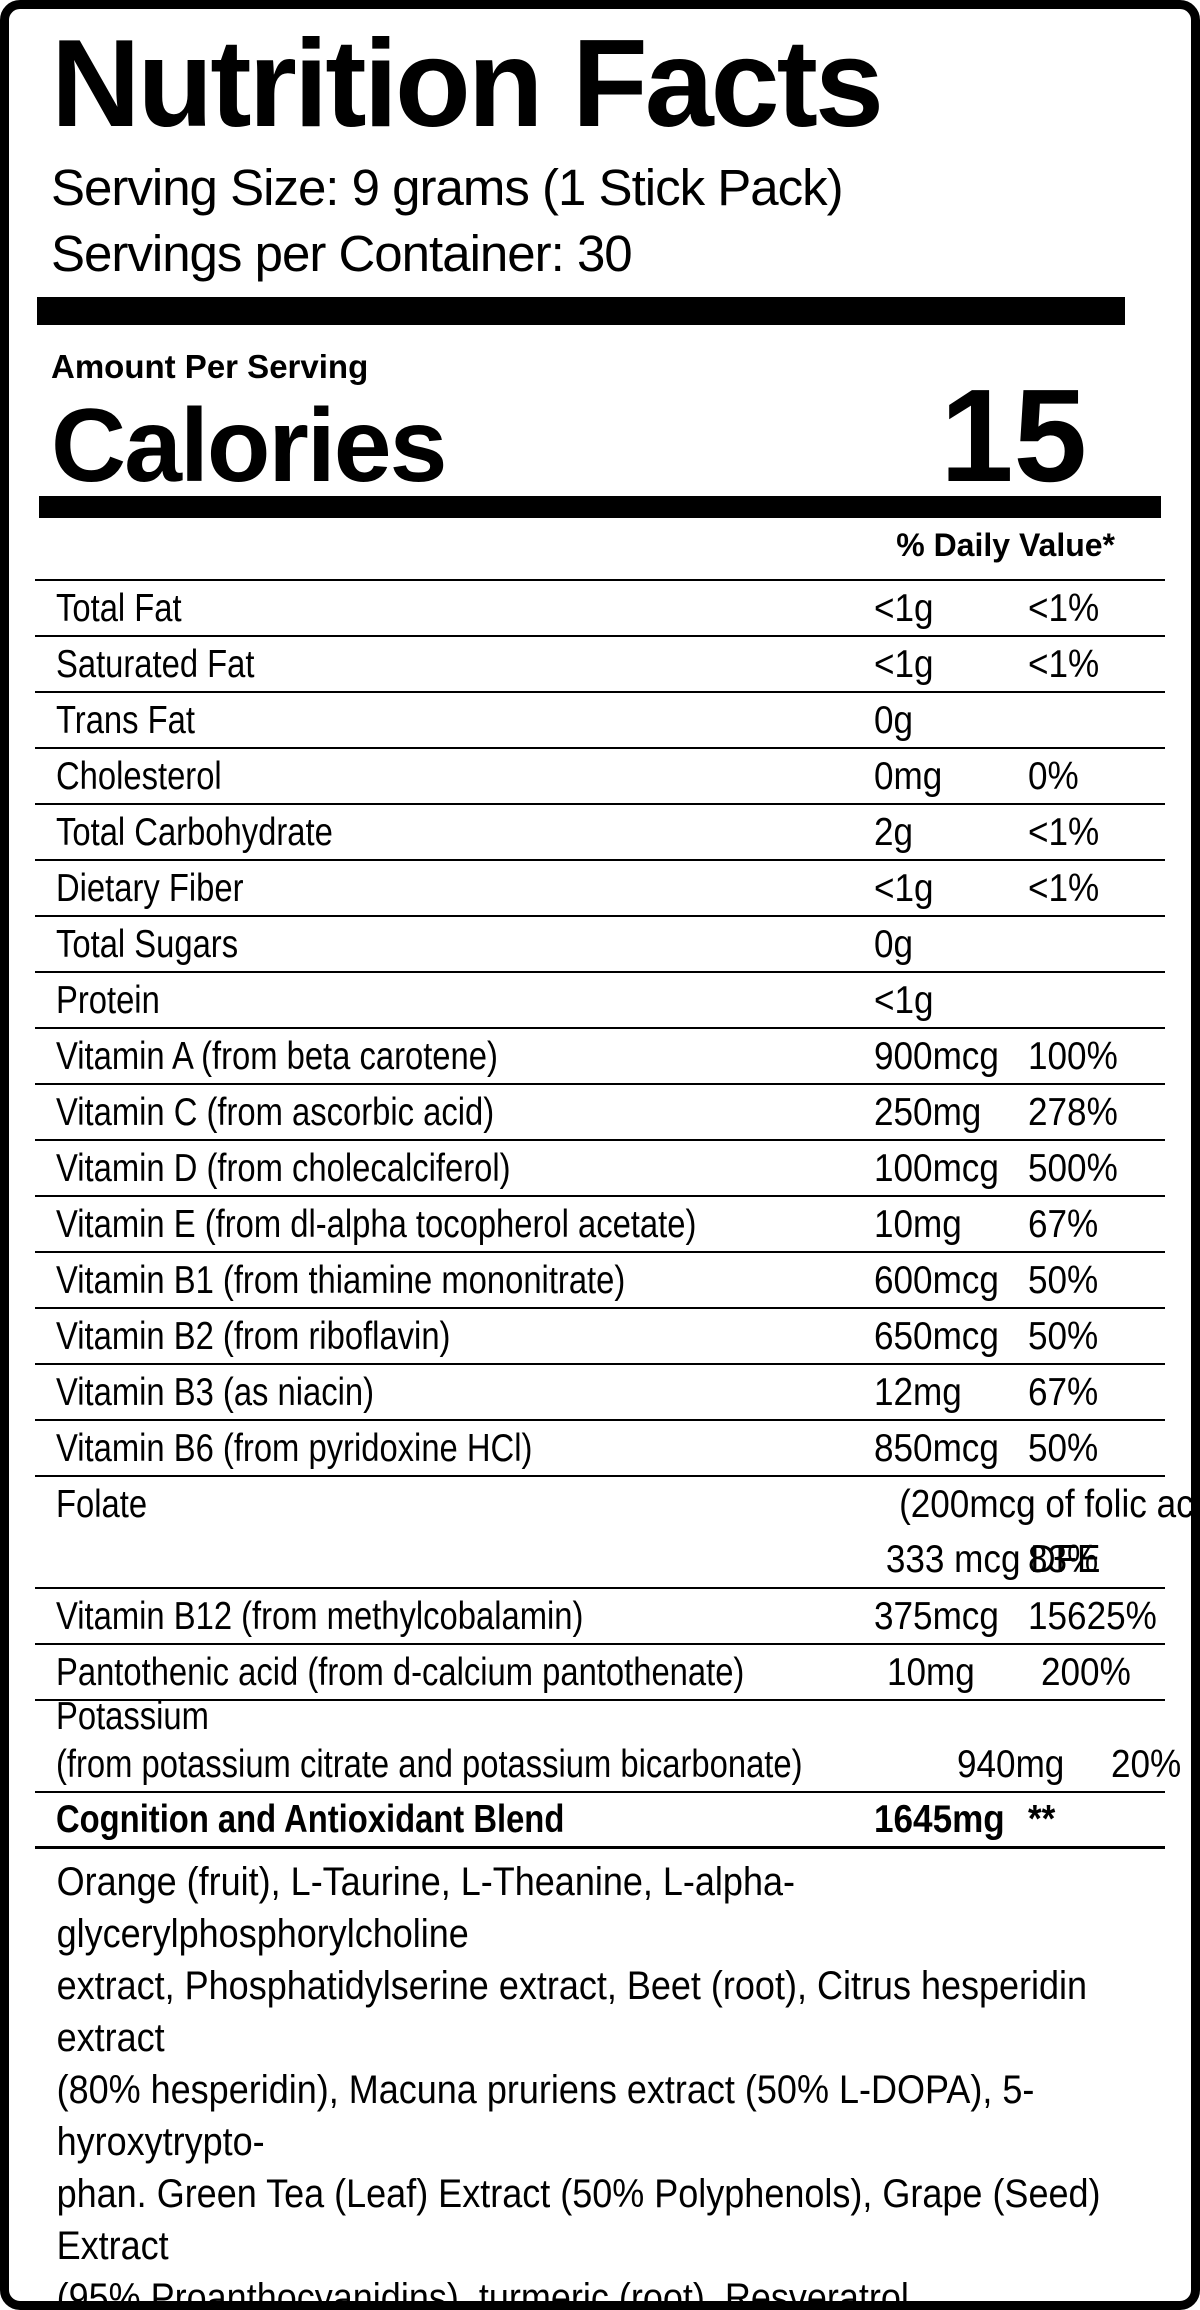 Image resolution: width=1200 pixels, height=2310 pixels. What do you see at coordinates (119, 608) in the screenshot?
I see `nutrient-name: Total Fat` at bounding box center [119, 608].